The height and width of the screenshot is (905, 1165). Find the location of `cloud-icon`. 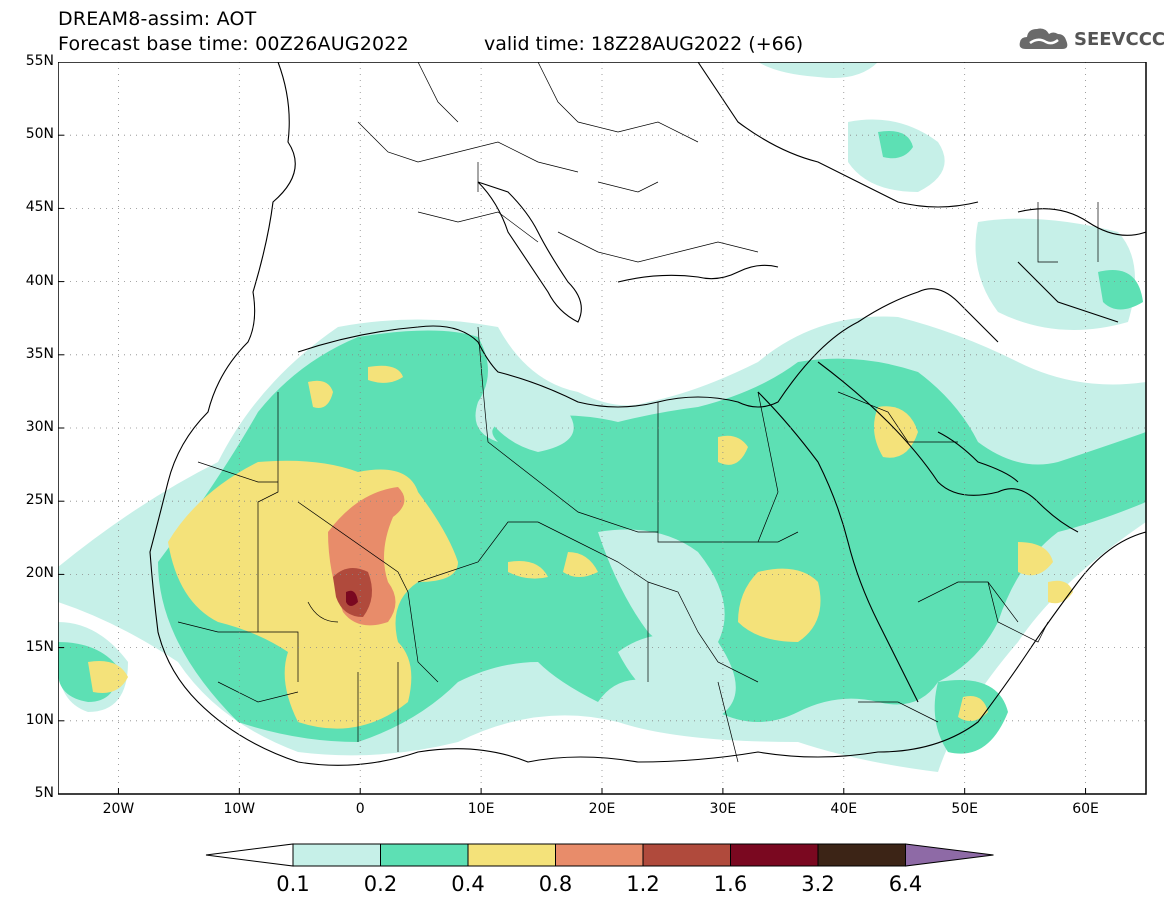

cloud-icon is located at coordinates (1043, 38).